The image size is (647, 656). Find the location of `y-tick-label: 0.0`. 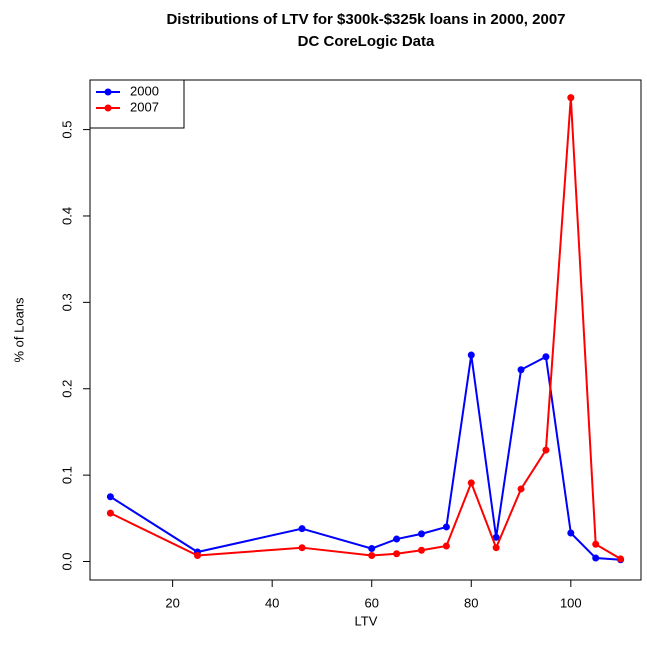

y-tick-label: 0.0 is located at coordinates (66, 561).